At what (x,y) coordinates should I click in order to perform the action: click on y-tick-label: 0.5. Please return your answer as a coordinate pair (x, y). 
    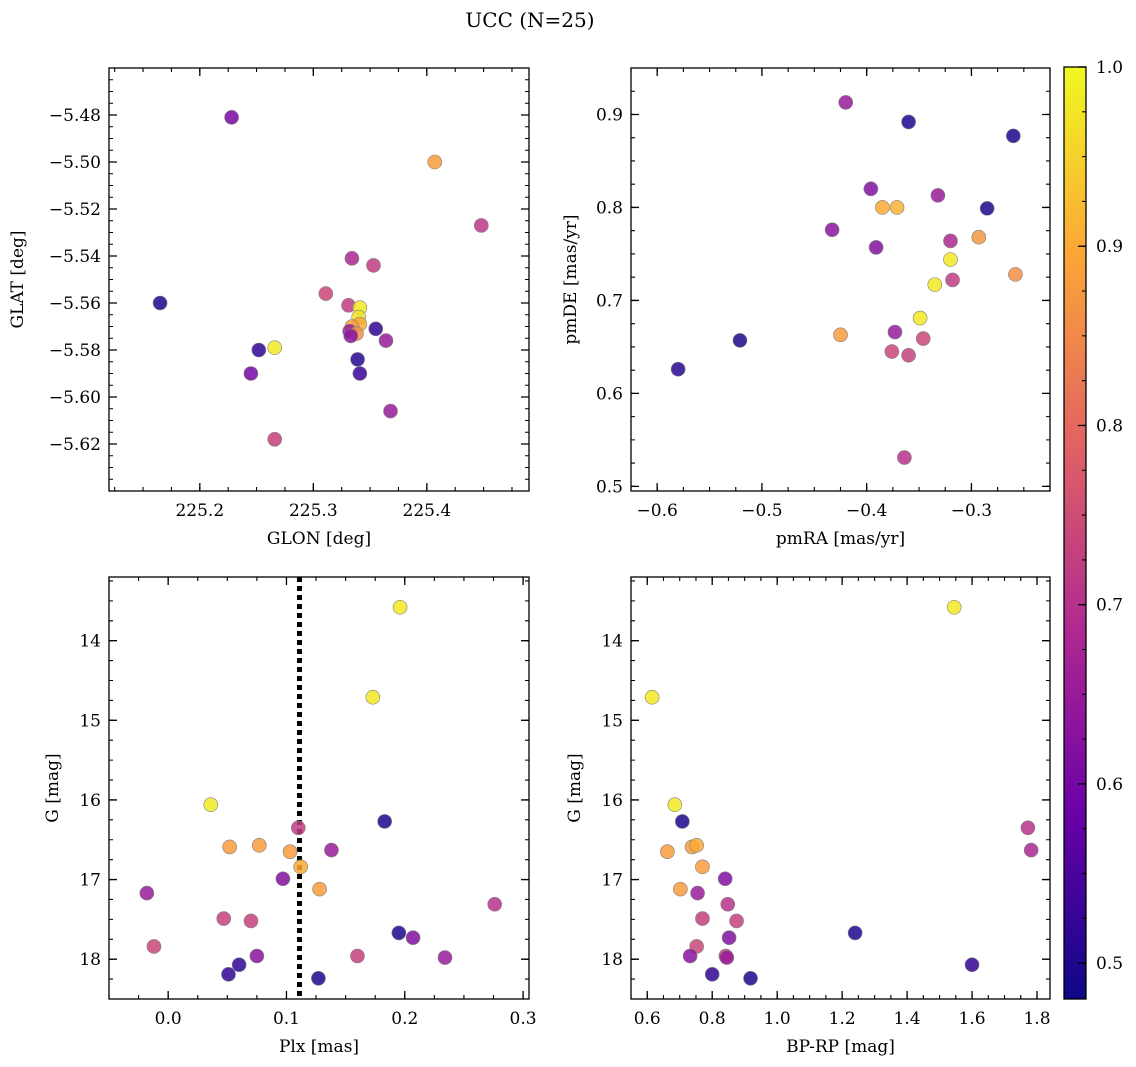
    Looking at the image, I should click on (609, 487).